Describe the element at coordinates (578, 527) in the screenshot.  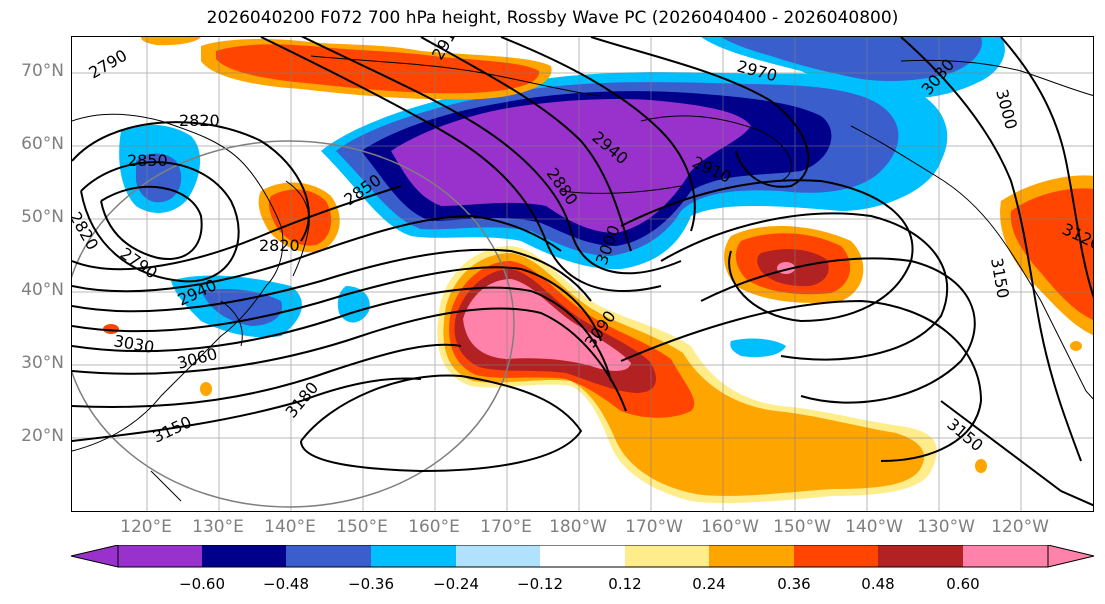
I see `lon-label: 180°W` at that location.